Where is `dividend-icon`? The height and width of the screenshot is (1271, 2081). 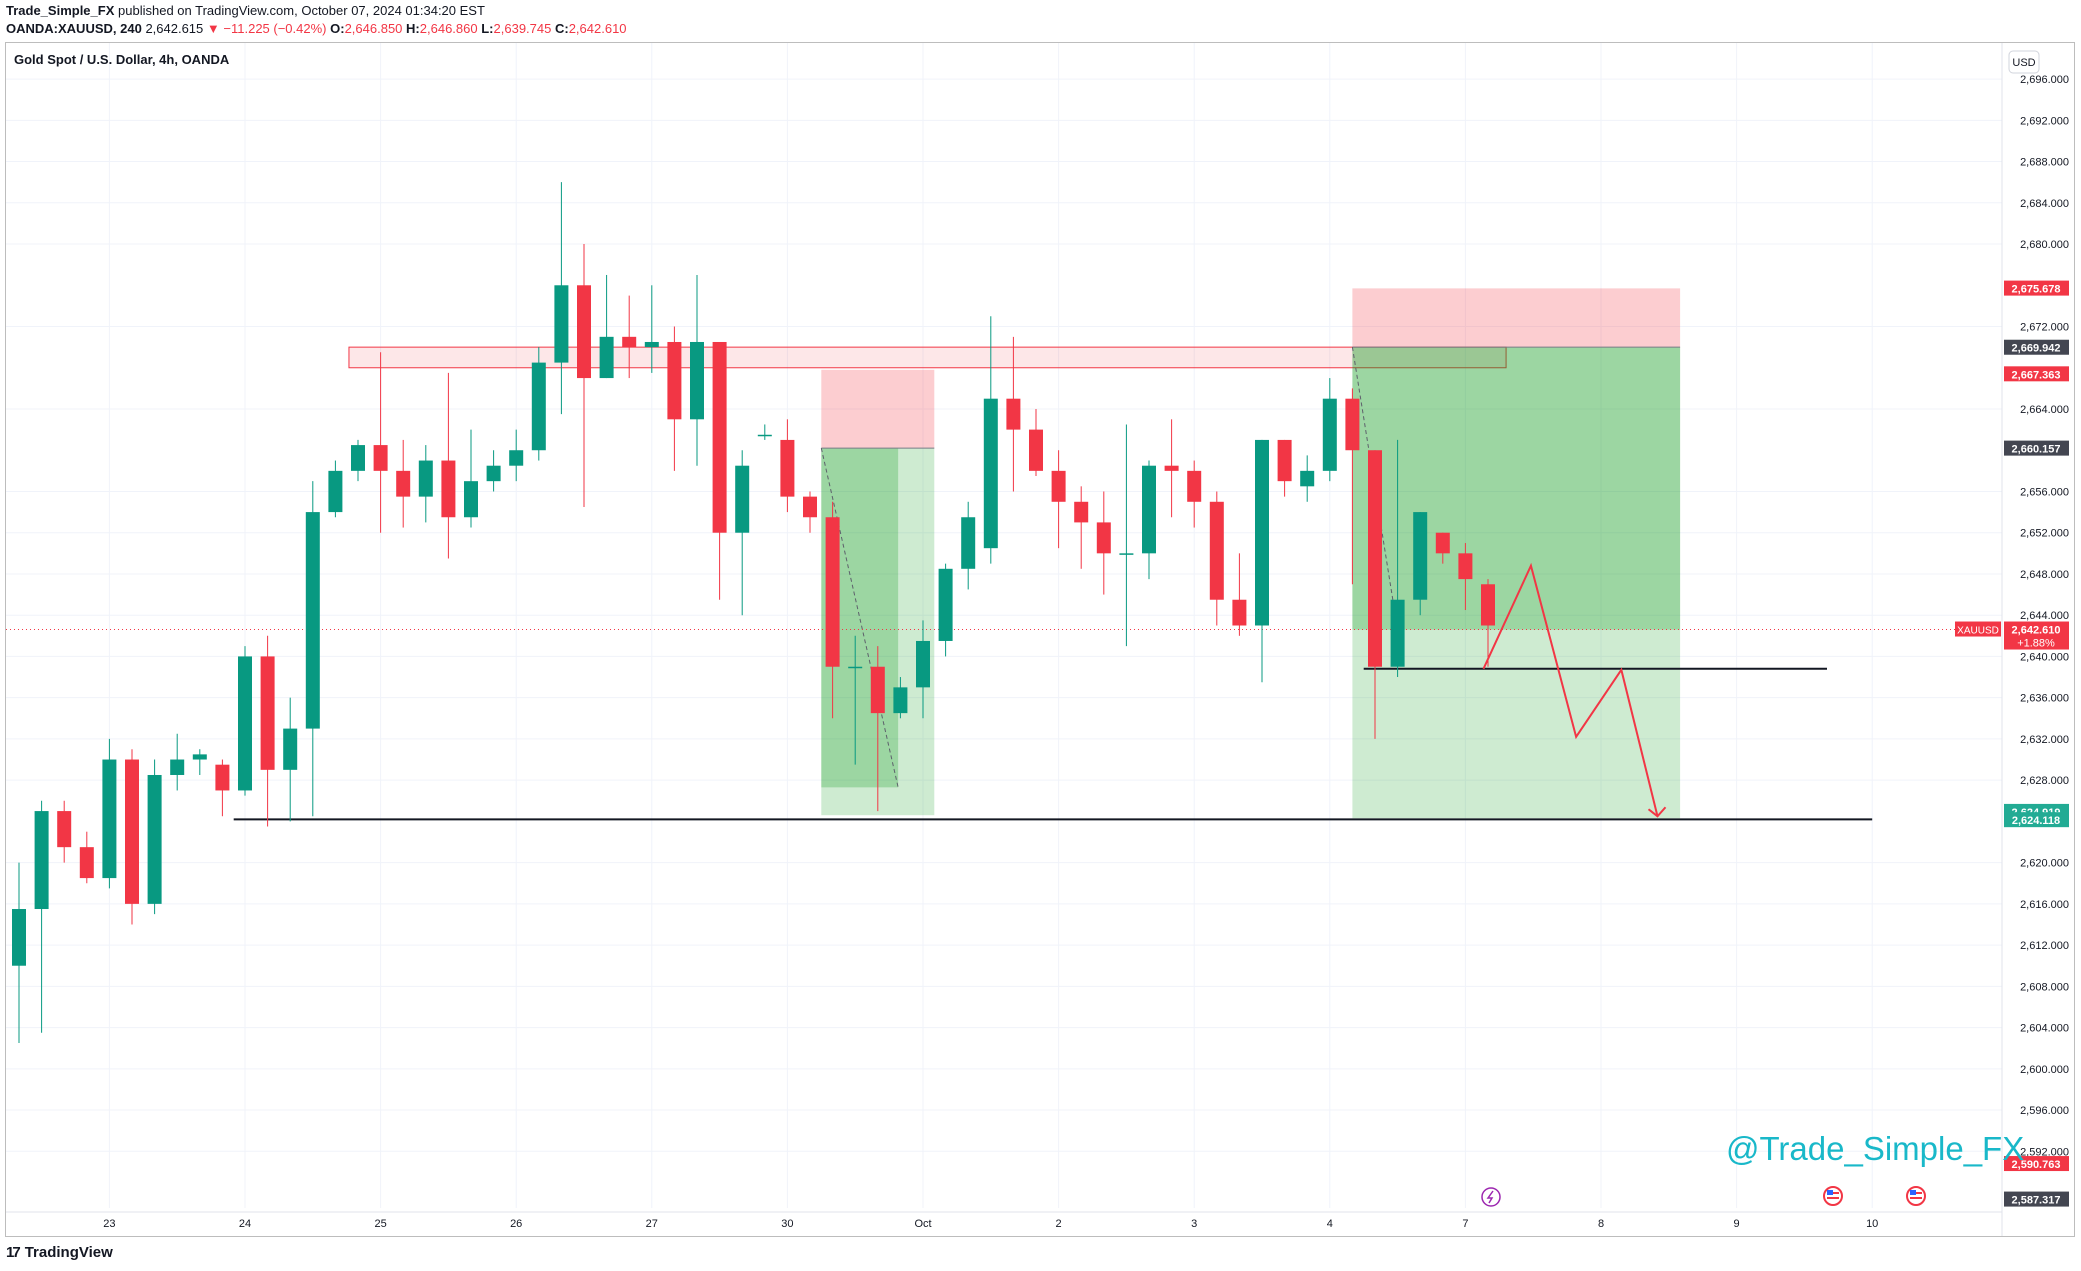 dividend-icon is located at coordinates (1491, 1197).